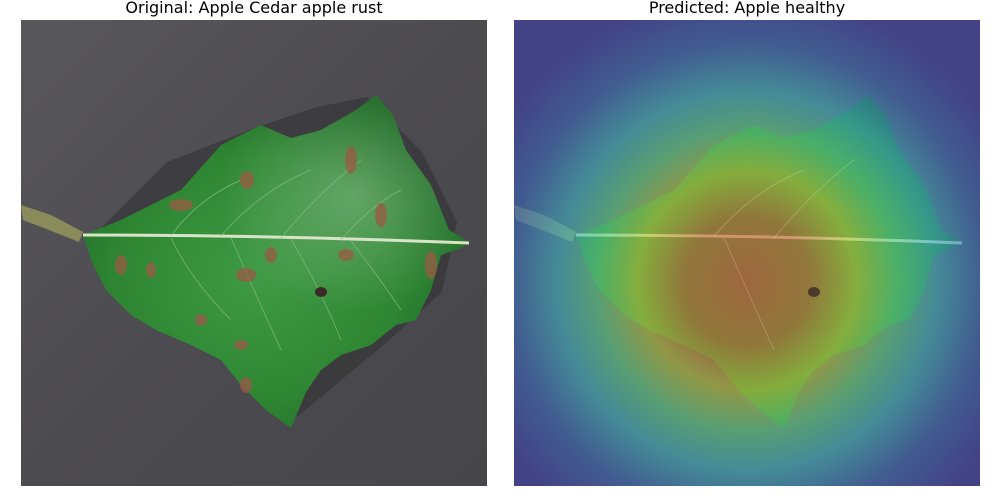 The height and width of the screenshot is (500, 1000). What do you see at coordinates (747, 8) in the screenshot?
I see `predicted-title: Predicted: Apple healthy` at bounding box center [747, 8].